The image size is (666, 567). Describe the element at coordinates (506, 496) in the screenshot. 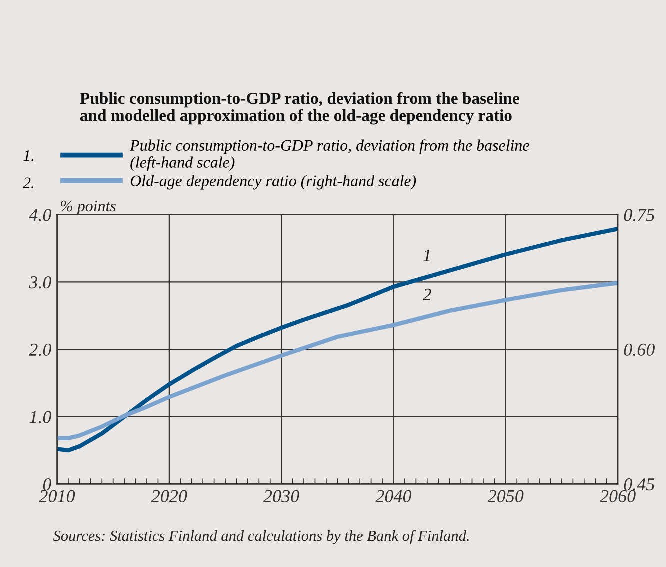

I see `x-tick-label: 2050` at that location.